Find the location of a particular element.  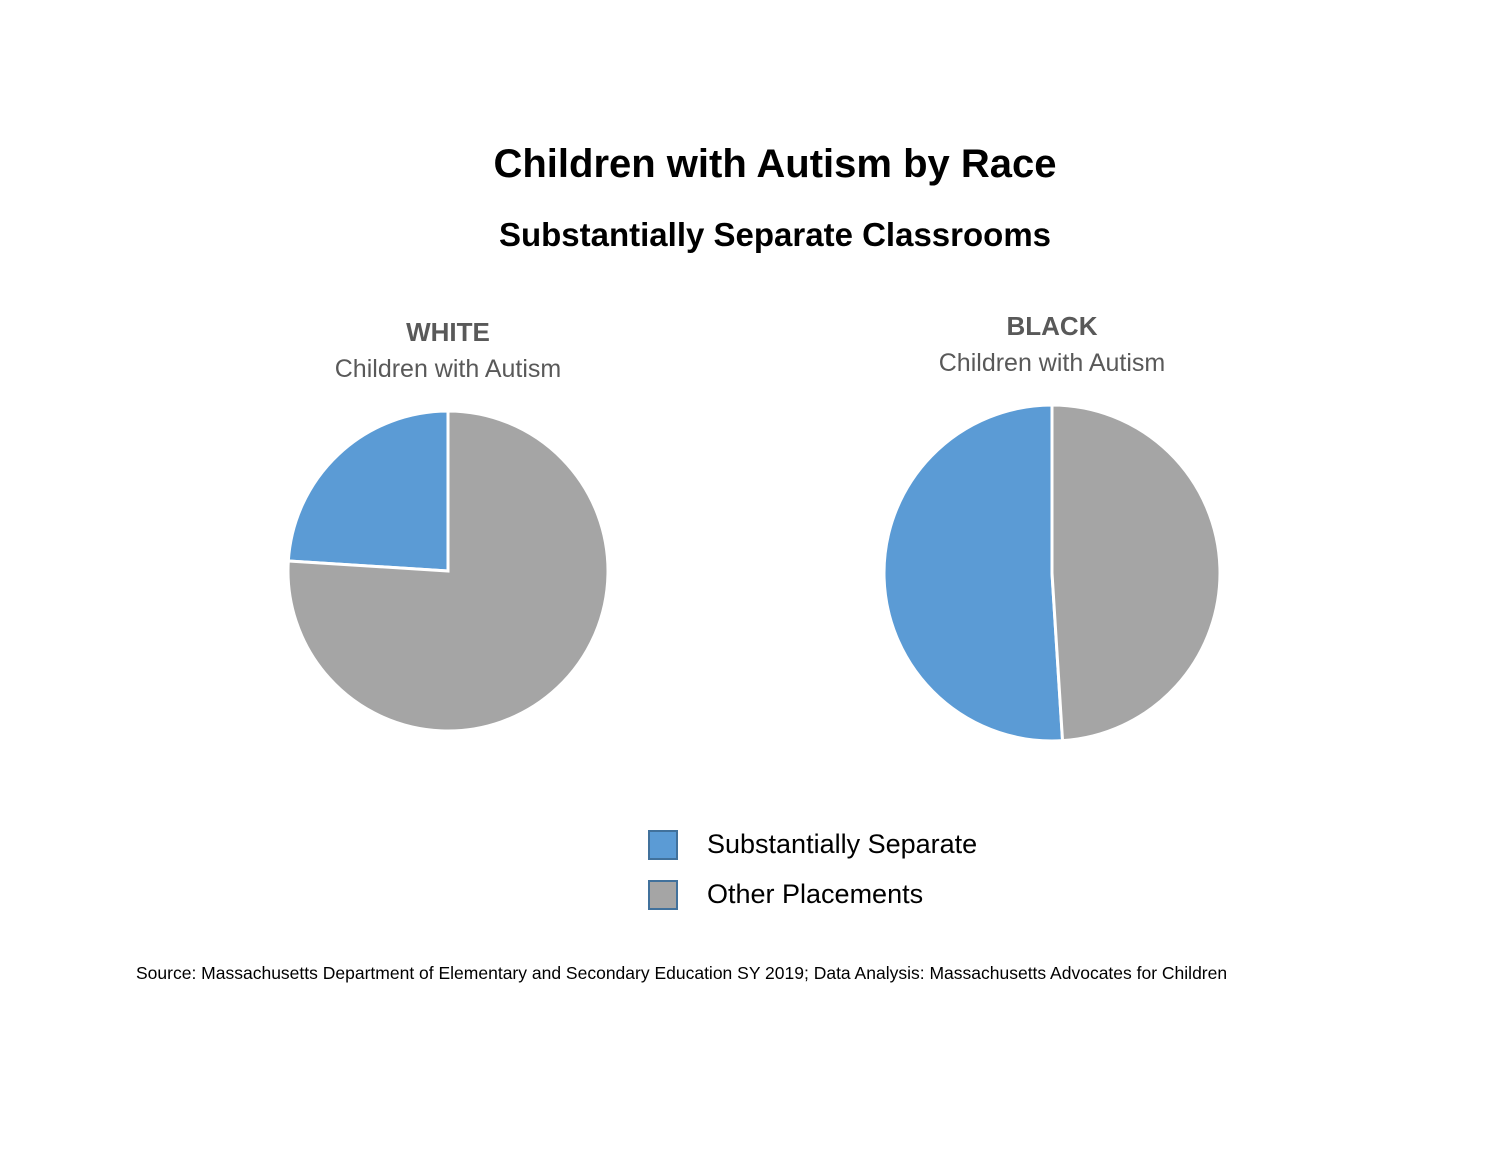

legend-label-substantially-separate: Substantially Separate is located at coordinates (842, 844).